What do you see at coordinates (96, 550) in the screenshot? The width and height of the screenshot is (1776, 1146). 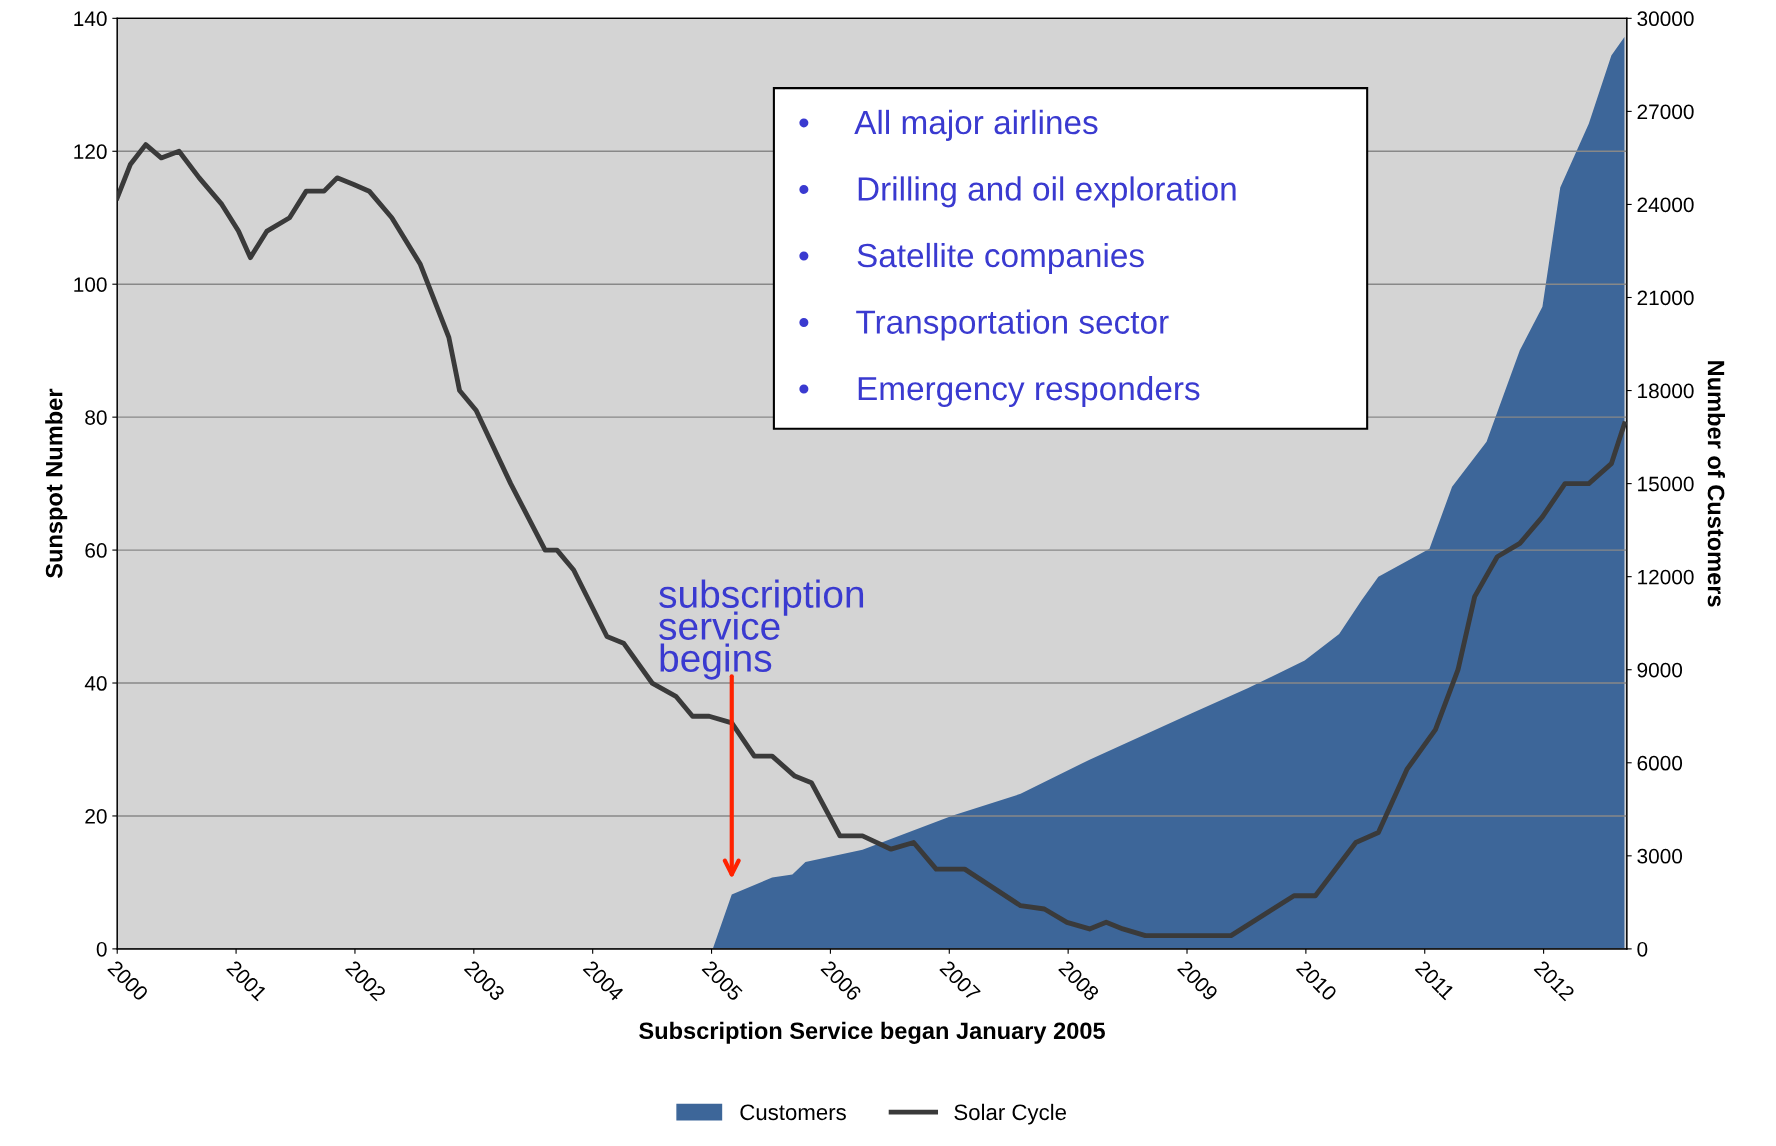 I see `y-tick-label: 60` at bounding box center [96, 550].